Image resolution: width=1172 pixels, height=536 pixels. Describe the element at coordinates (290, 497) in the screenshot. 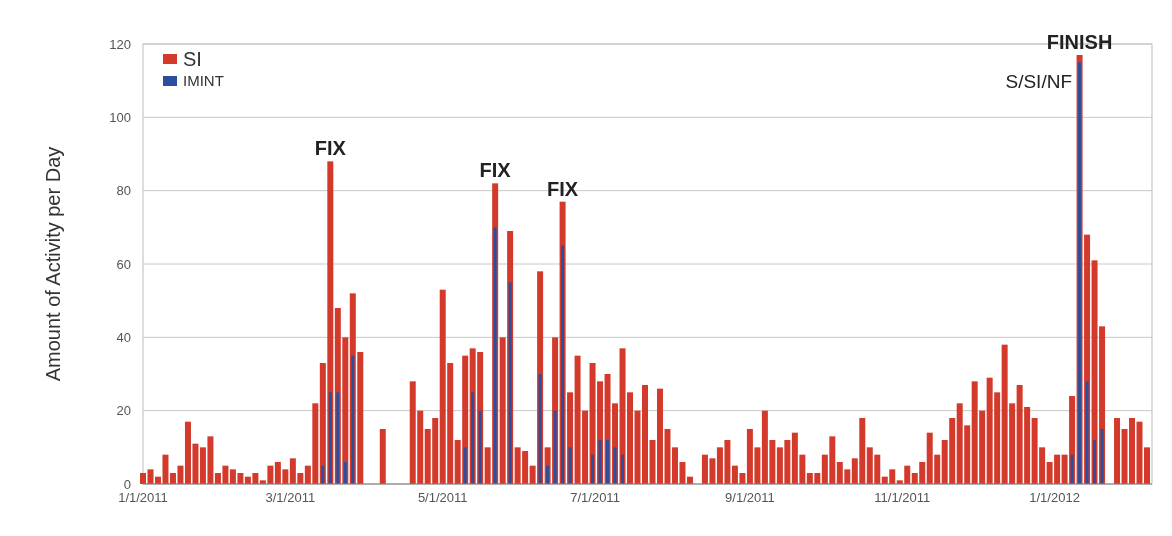

I see `x-tick-label: 3/1/2011` at that location.